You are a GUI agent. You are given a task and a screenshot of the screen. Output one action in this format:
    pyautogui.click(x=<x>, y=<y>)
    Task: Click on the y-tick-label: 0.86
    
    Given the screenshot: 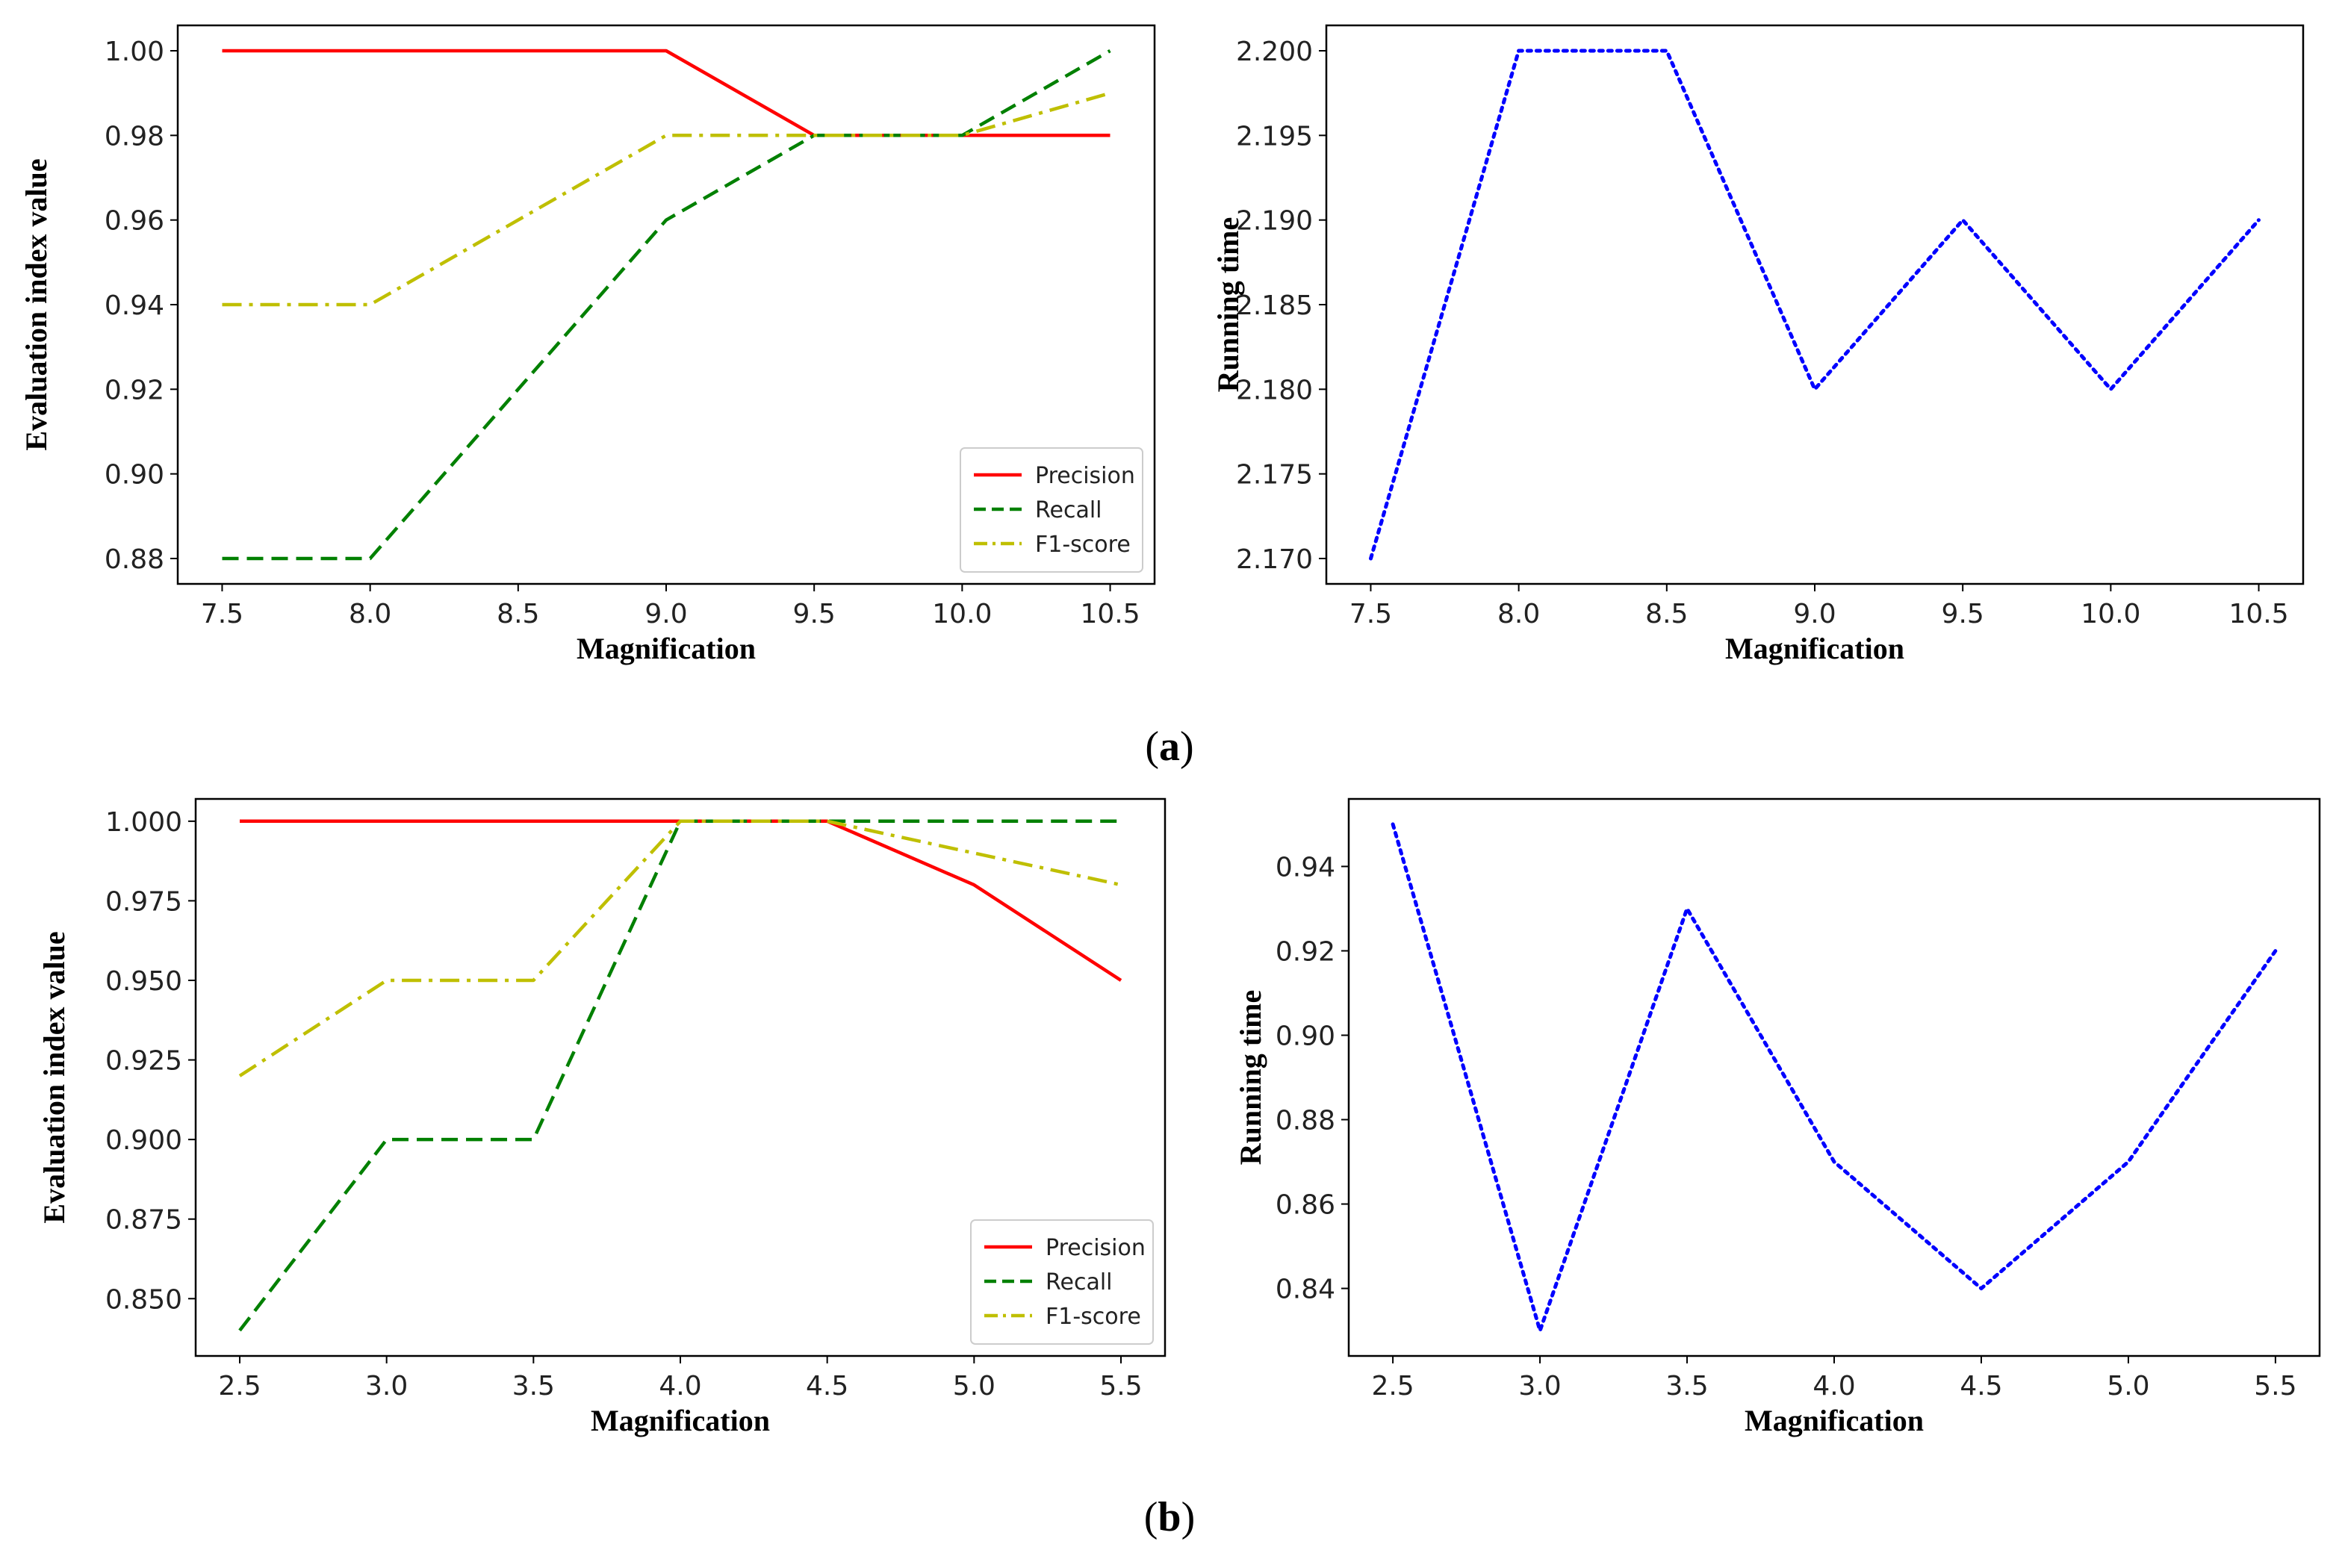 What is the action you would take?
    pyautogui.click(x=1305, y=1205)
    